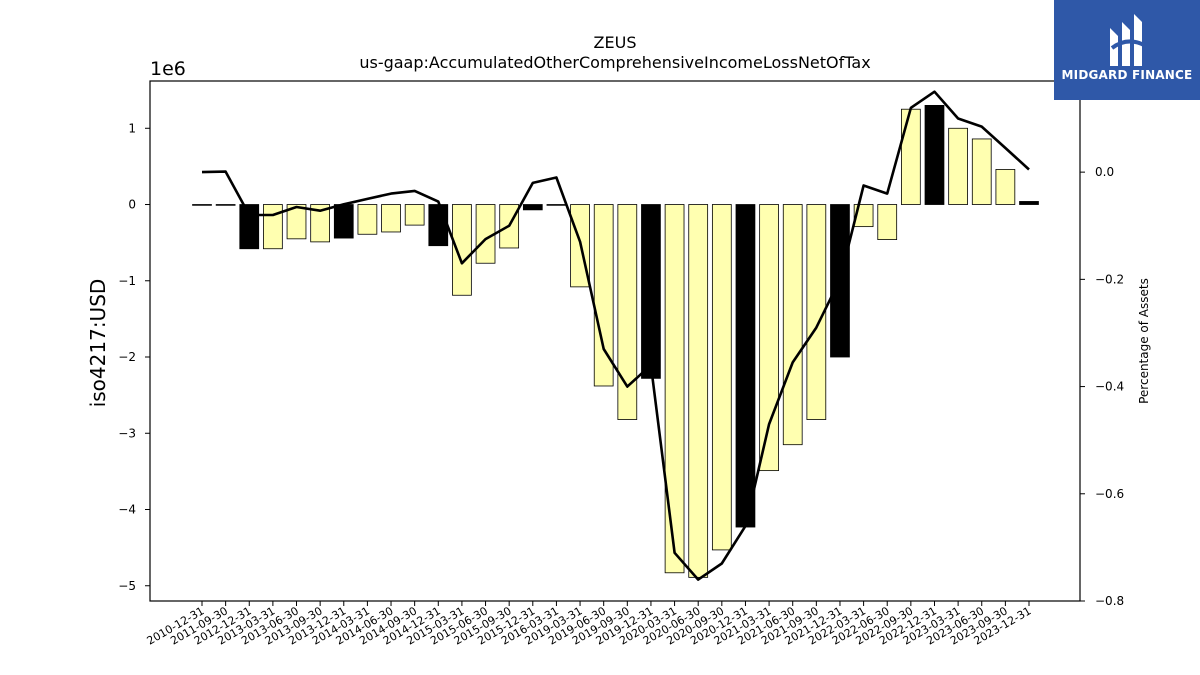 Image resolution: width=1200 pixels, height=675 pixels. Describe the element at coordinates (1128, 40) in the screenshot. I see `midgard-logo-icon` at that location.